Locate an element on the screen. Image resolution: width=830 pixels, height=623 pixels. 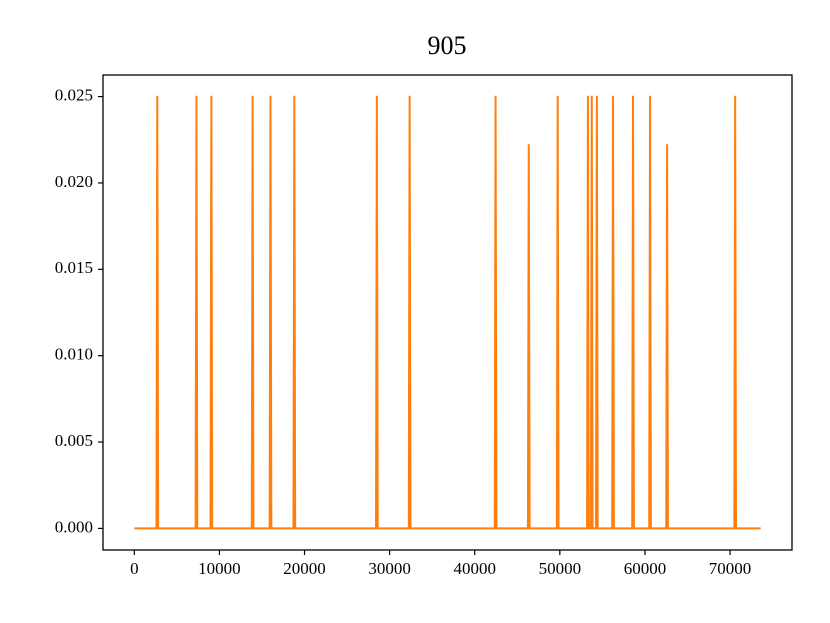
x-tick-label: 60000 is located at coordinates (645, 568).